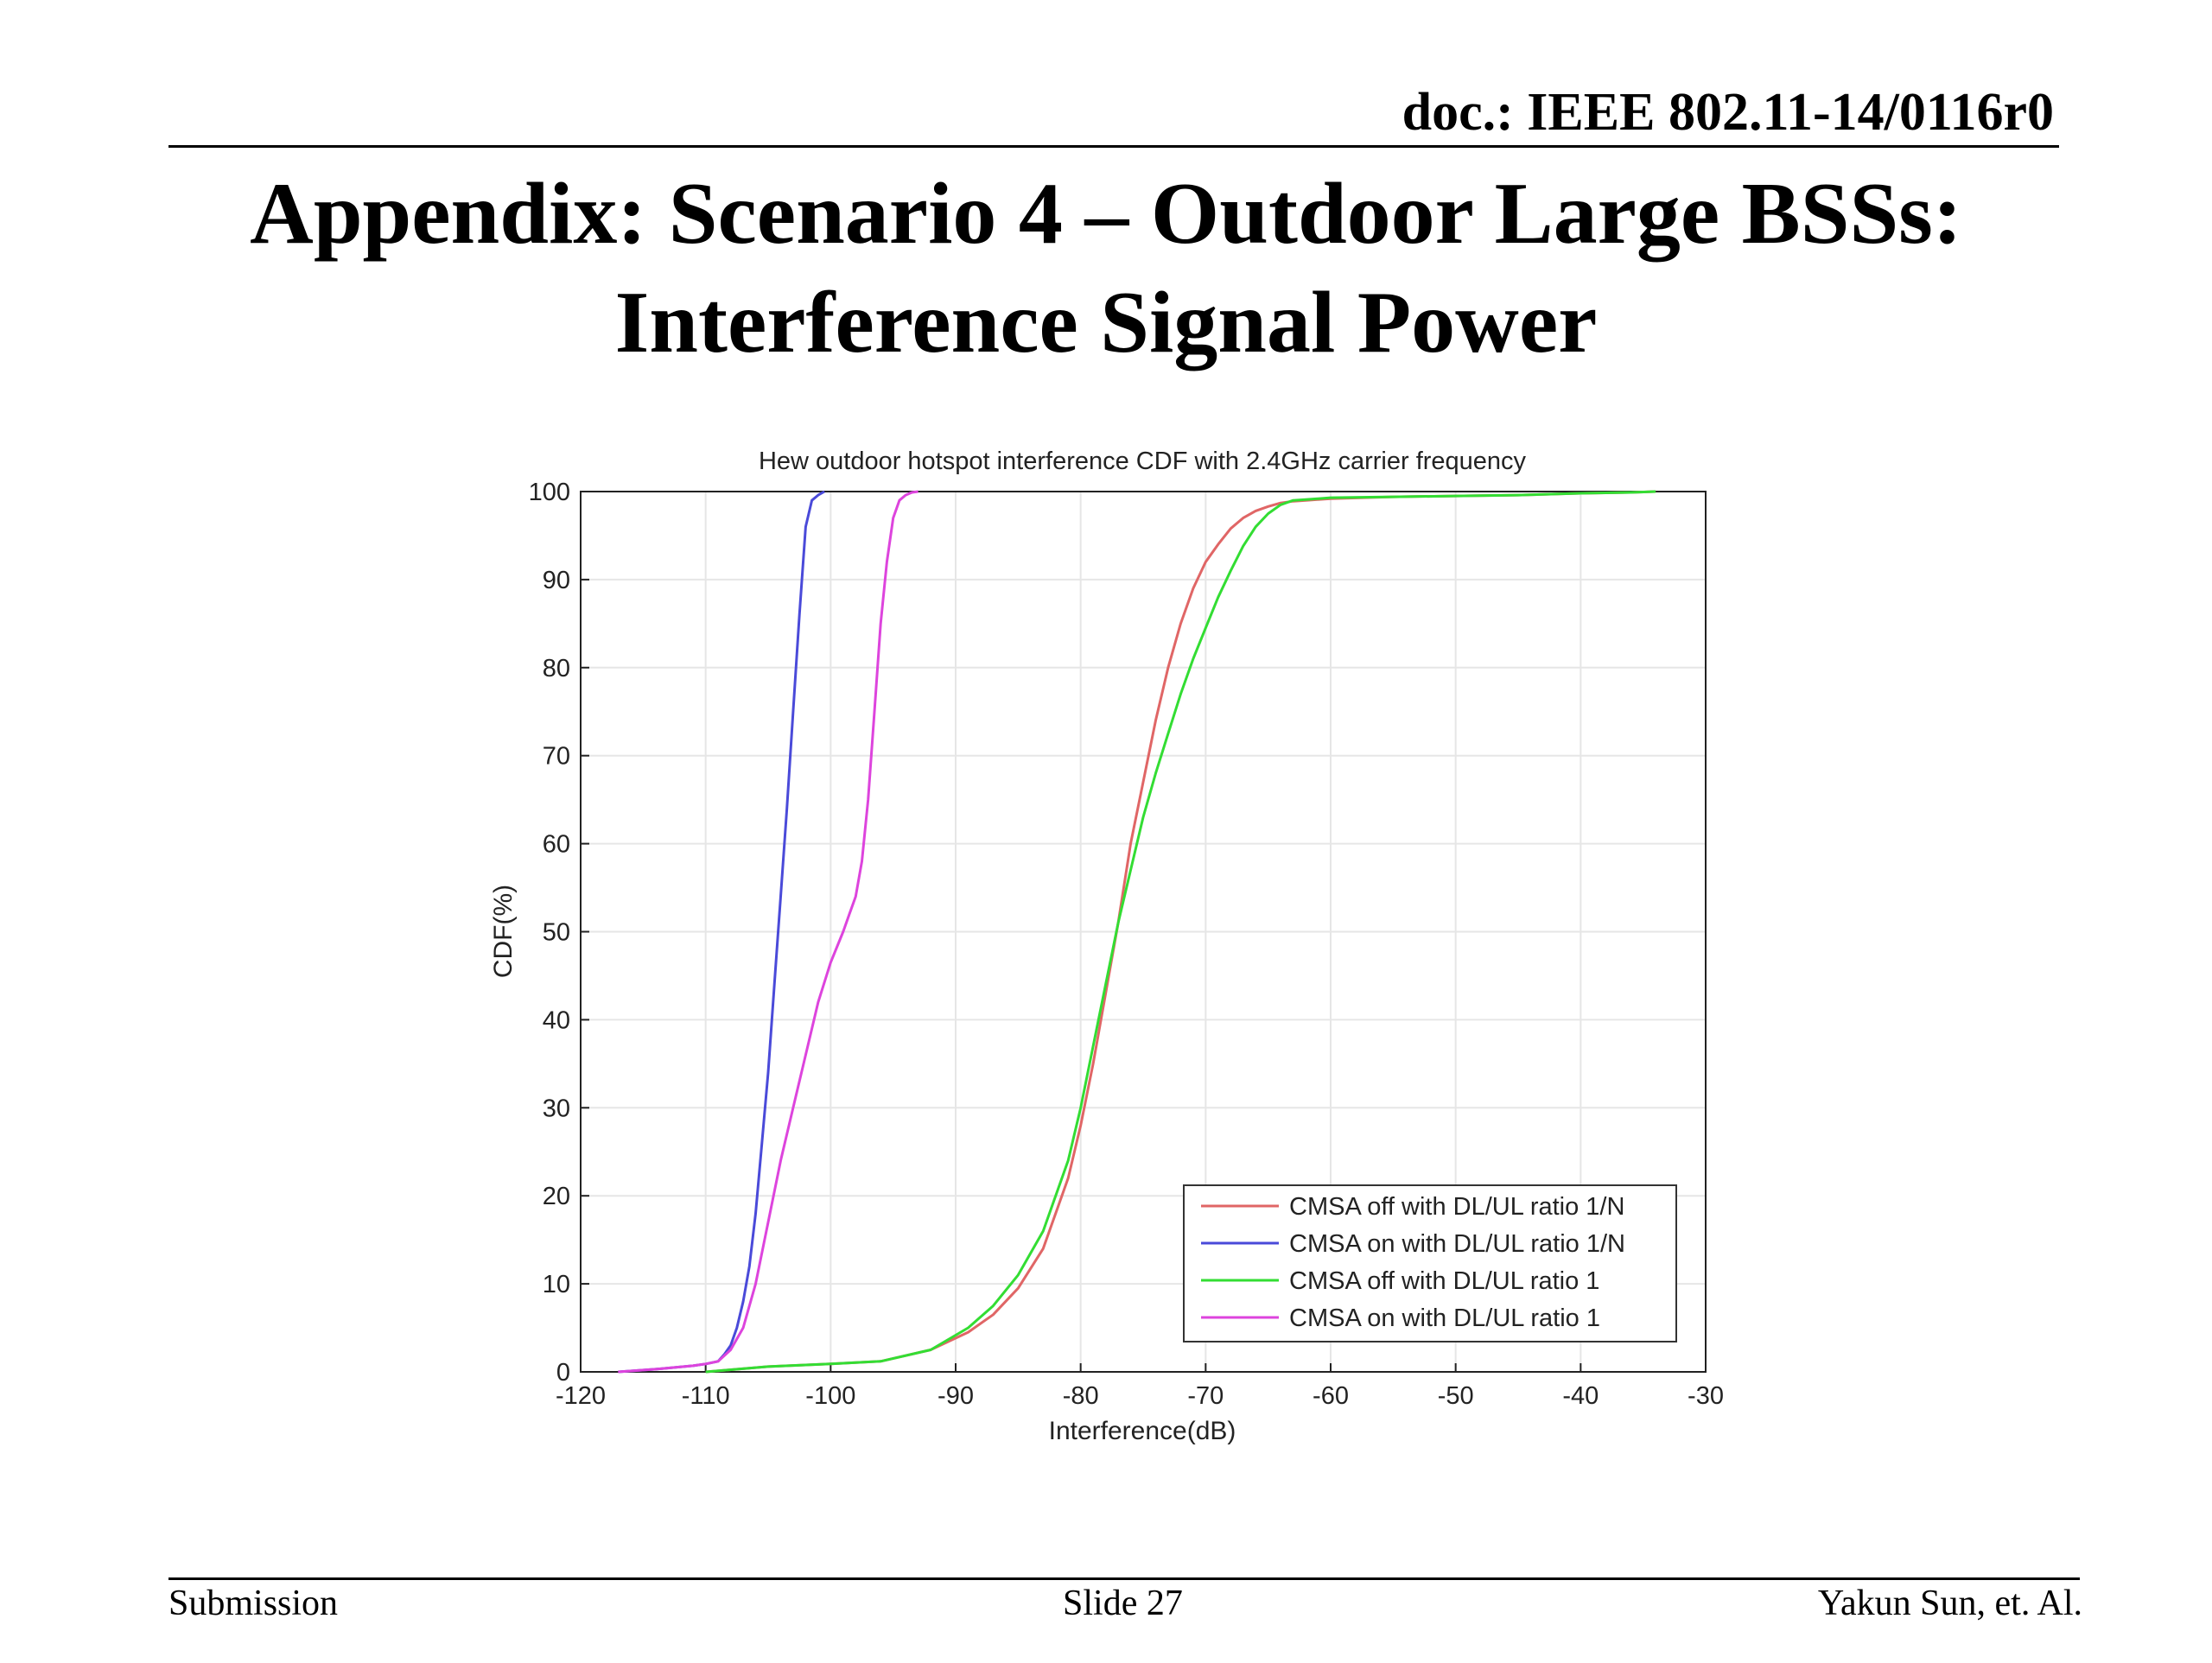 The width and height of the screenshot is (2212, 1663). Describe the element at coordinates (556, 933) in the screenshot. I see `y-tick-label: 50` at that location.